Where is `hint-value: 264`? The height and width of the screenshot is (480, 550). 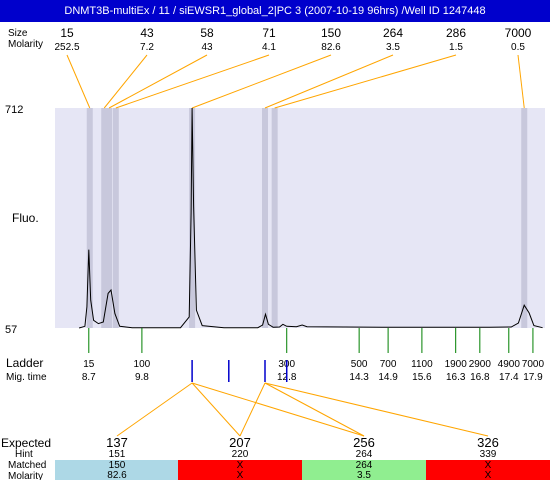 hint-value: 264 is located at coordinates (364, 454).